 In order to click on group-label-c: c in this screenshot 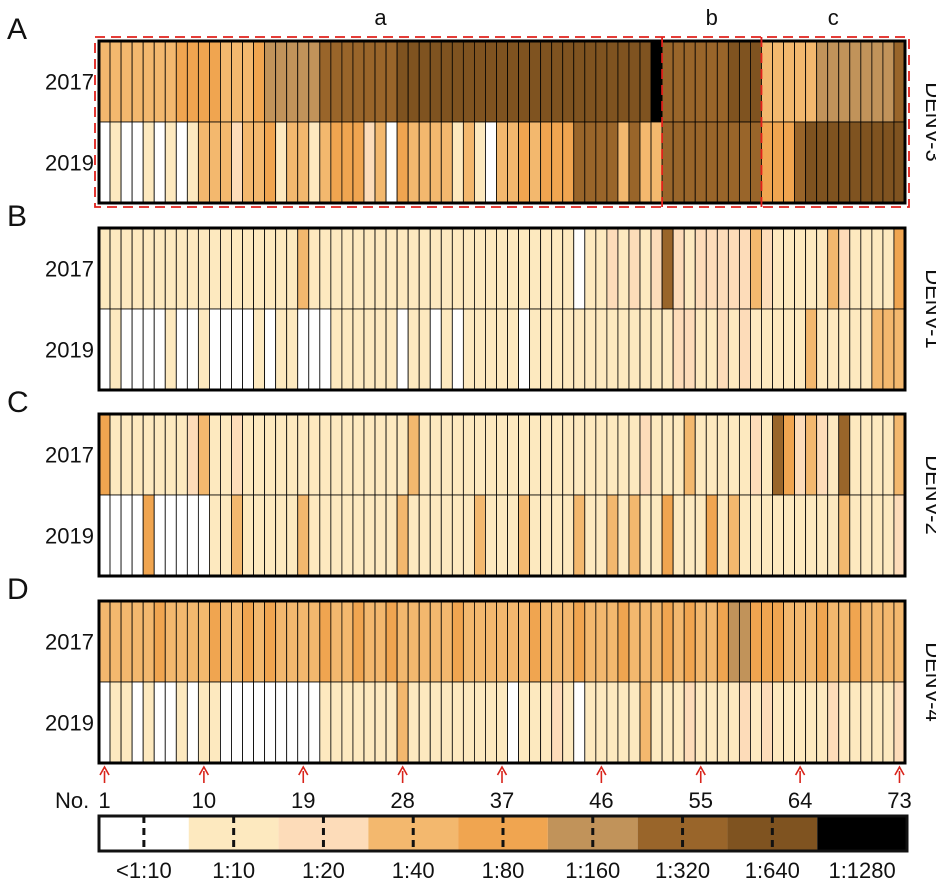, I will do `click(833, 17)`.